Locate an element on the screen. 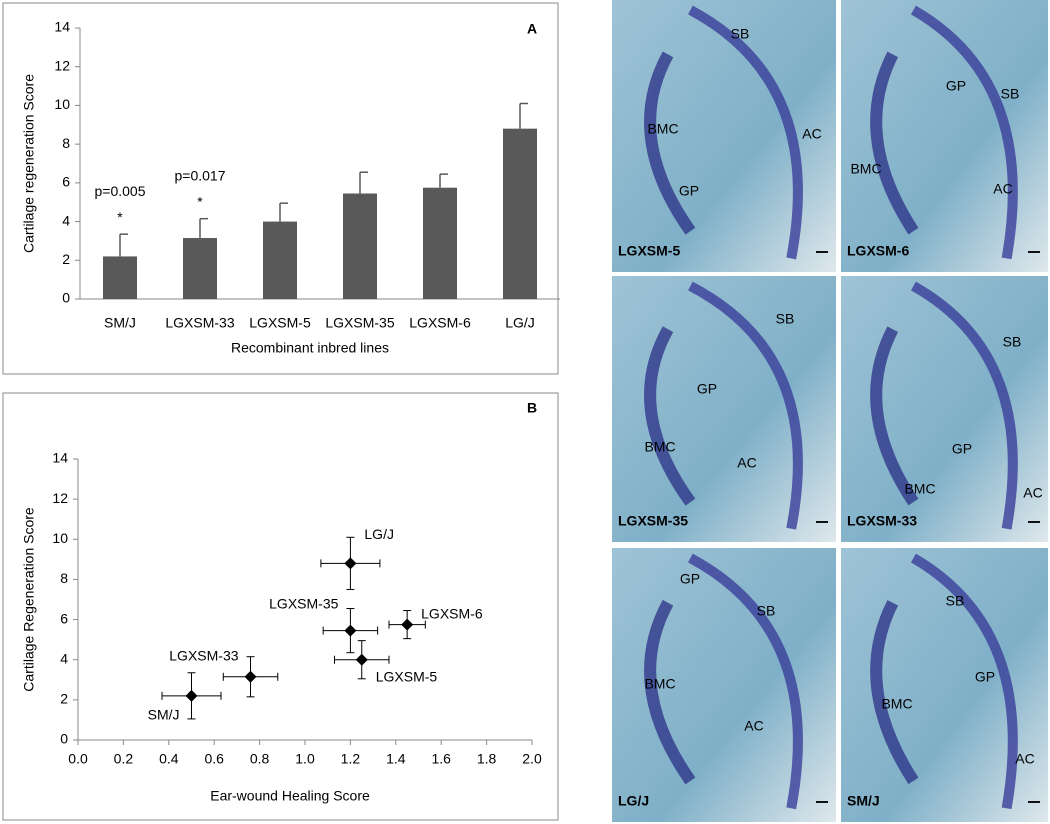 Image resolution: width=1050 pixels, height=824 pixels. point-label: LG/J is located at coordinates (379, 534).